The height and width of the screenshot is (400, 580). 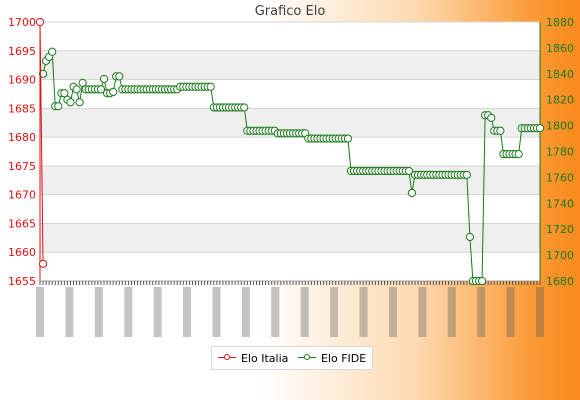 I want to click on left-tick-label: 1655, so click(x=22, y=281).